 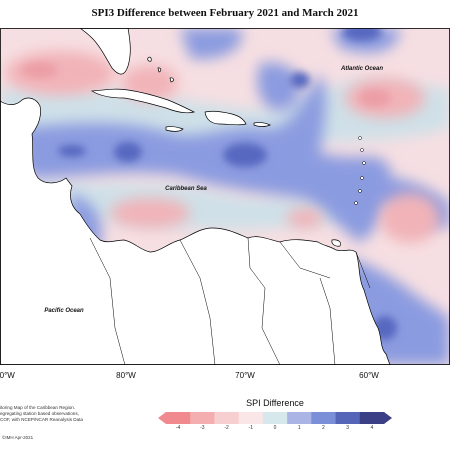 What do you see at coordinates (162, 418) in the screenshot?
I see `legend-arrow-left` at bounding box center [162, 418].